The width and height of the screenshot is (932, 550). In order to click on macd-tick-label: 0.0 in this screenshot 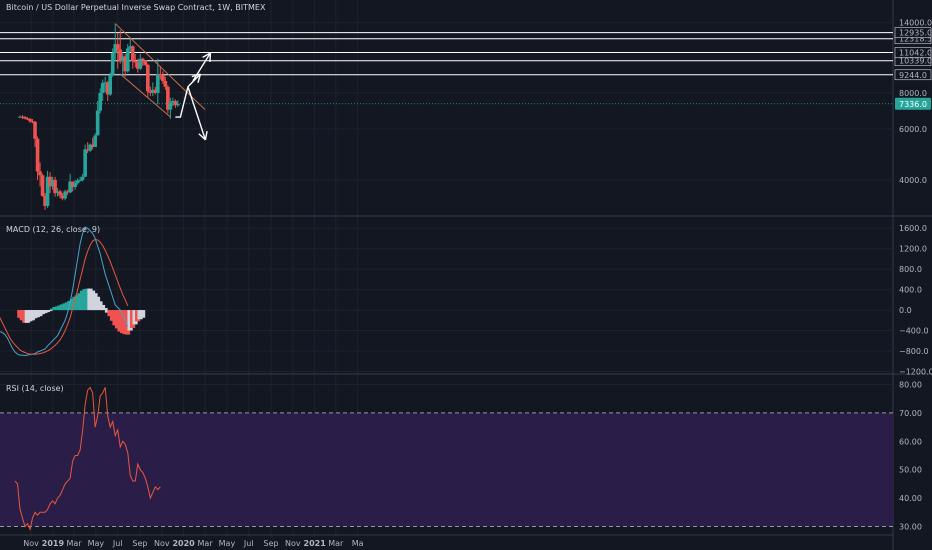, I will do `click(905, 310)`.